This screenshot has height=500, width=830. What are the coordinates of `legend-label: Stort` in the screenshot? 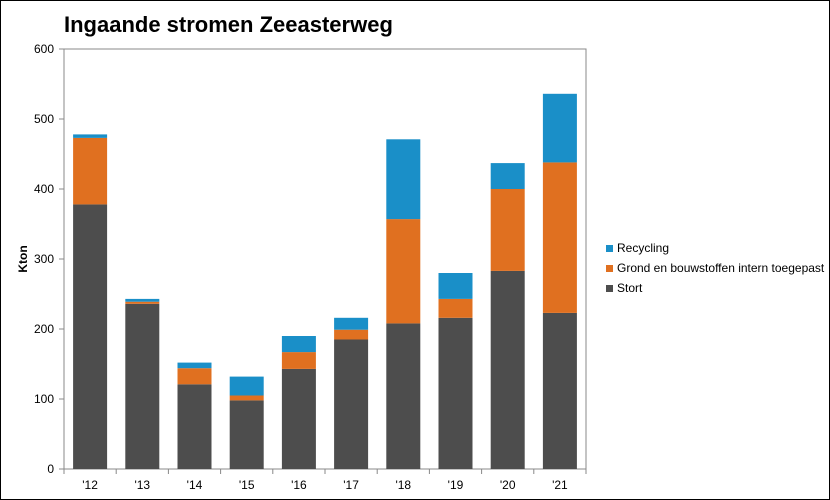 It's located at (630, 288).